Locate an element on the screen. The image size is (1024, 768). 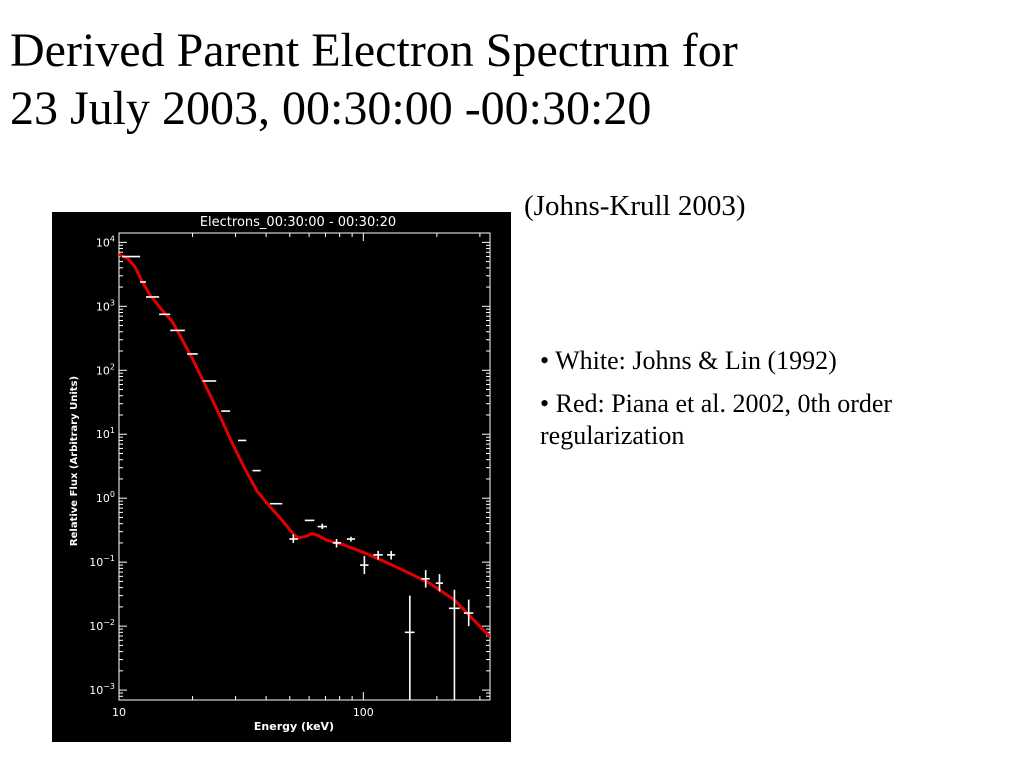
slide-title-line-2: 23 July 2003, 00:30:00 -00:30:20 is located at coordinates (331, 108).